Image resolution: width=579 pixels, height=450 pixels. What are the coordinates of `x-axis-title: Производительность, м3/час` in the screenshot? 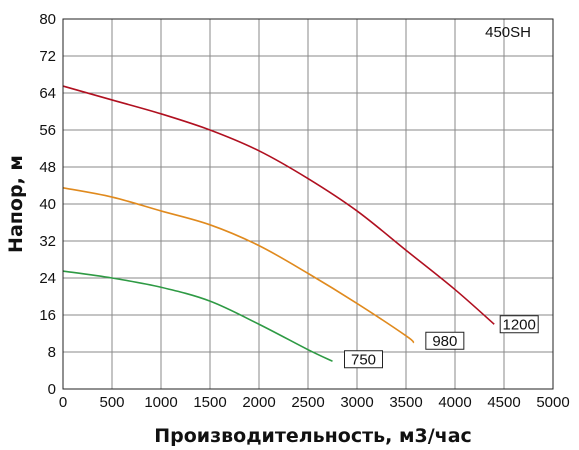 It's located at (313, 436).